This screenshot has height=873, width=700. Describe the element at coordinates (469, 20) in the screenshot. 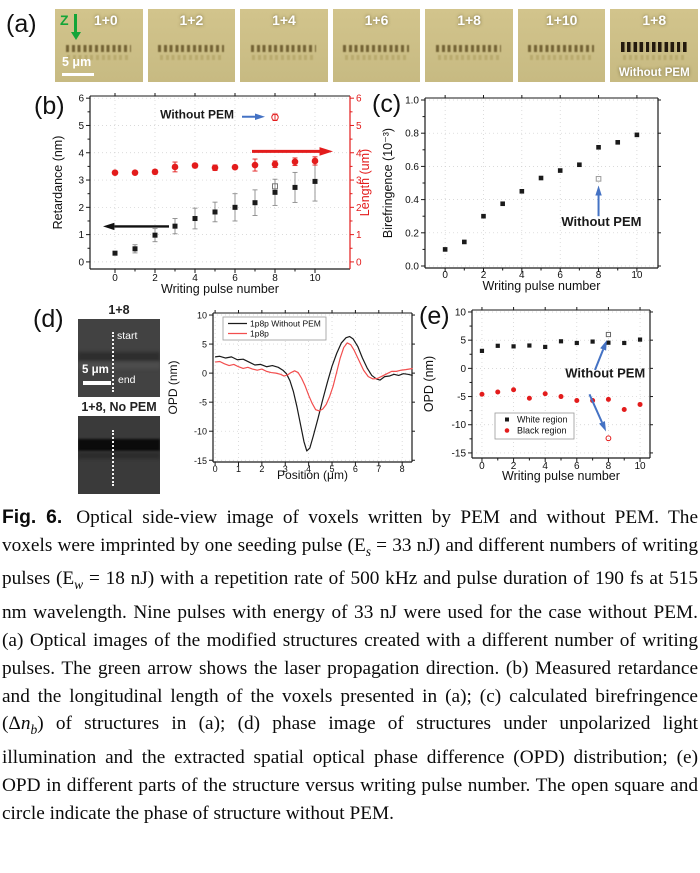

I see `tile-pulse-label: 1+8` at that location.